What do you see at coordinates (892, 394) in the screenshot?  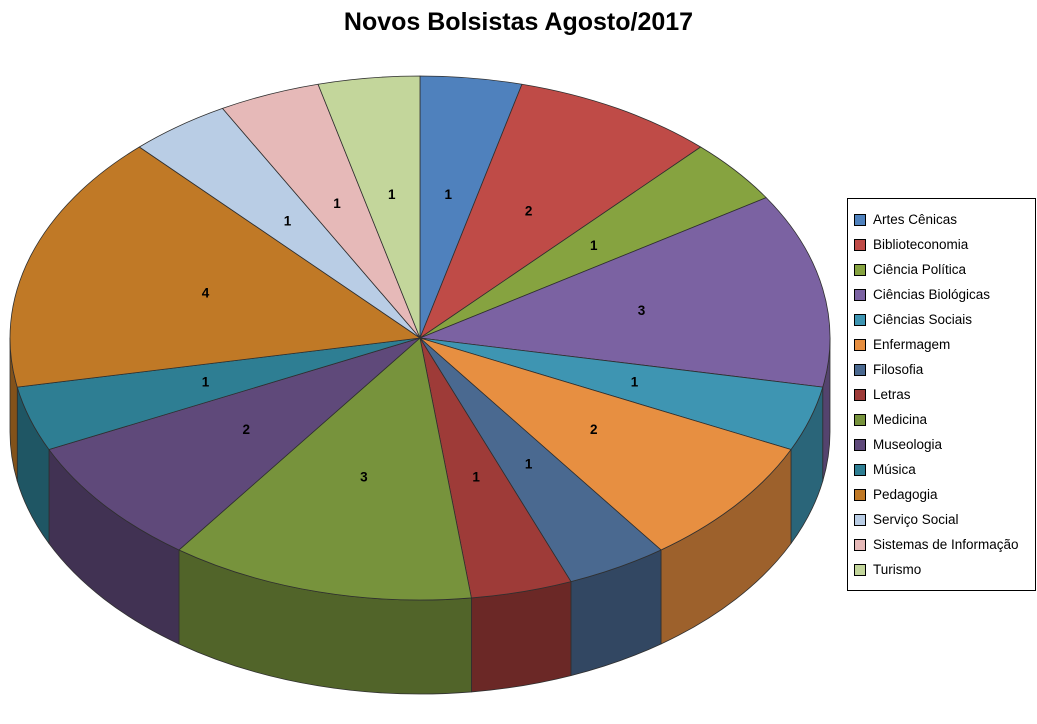 I see `legend-label: Letras` at bounding box center [892, 394].